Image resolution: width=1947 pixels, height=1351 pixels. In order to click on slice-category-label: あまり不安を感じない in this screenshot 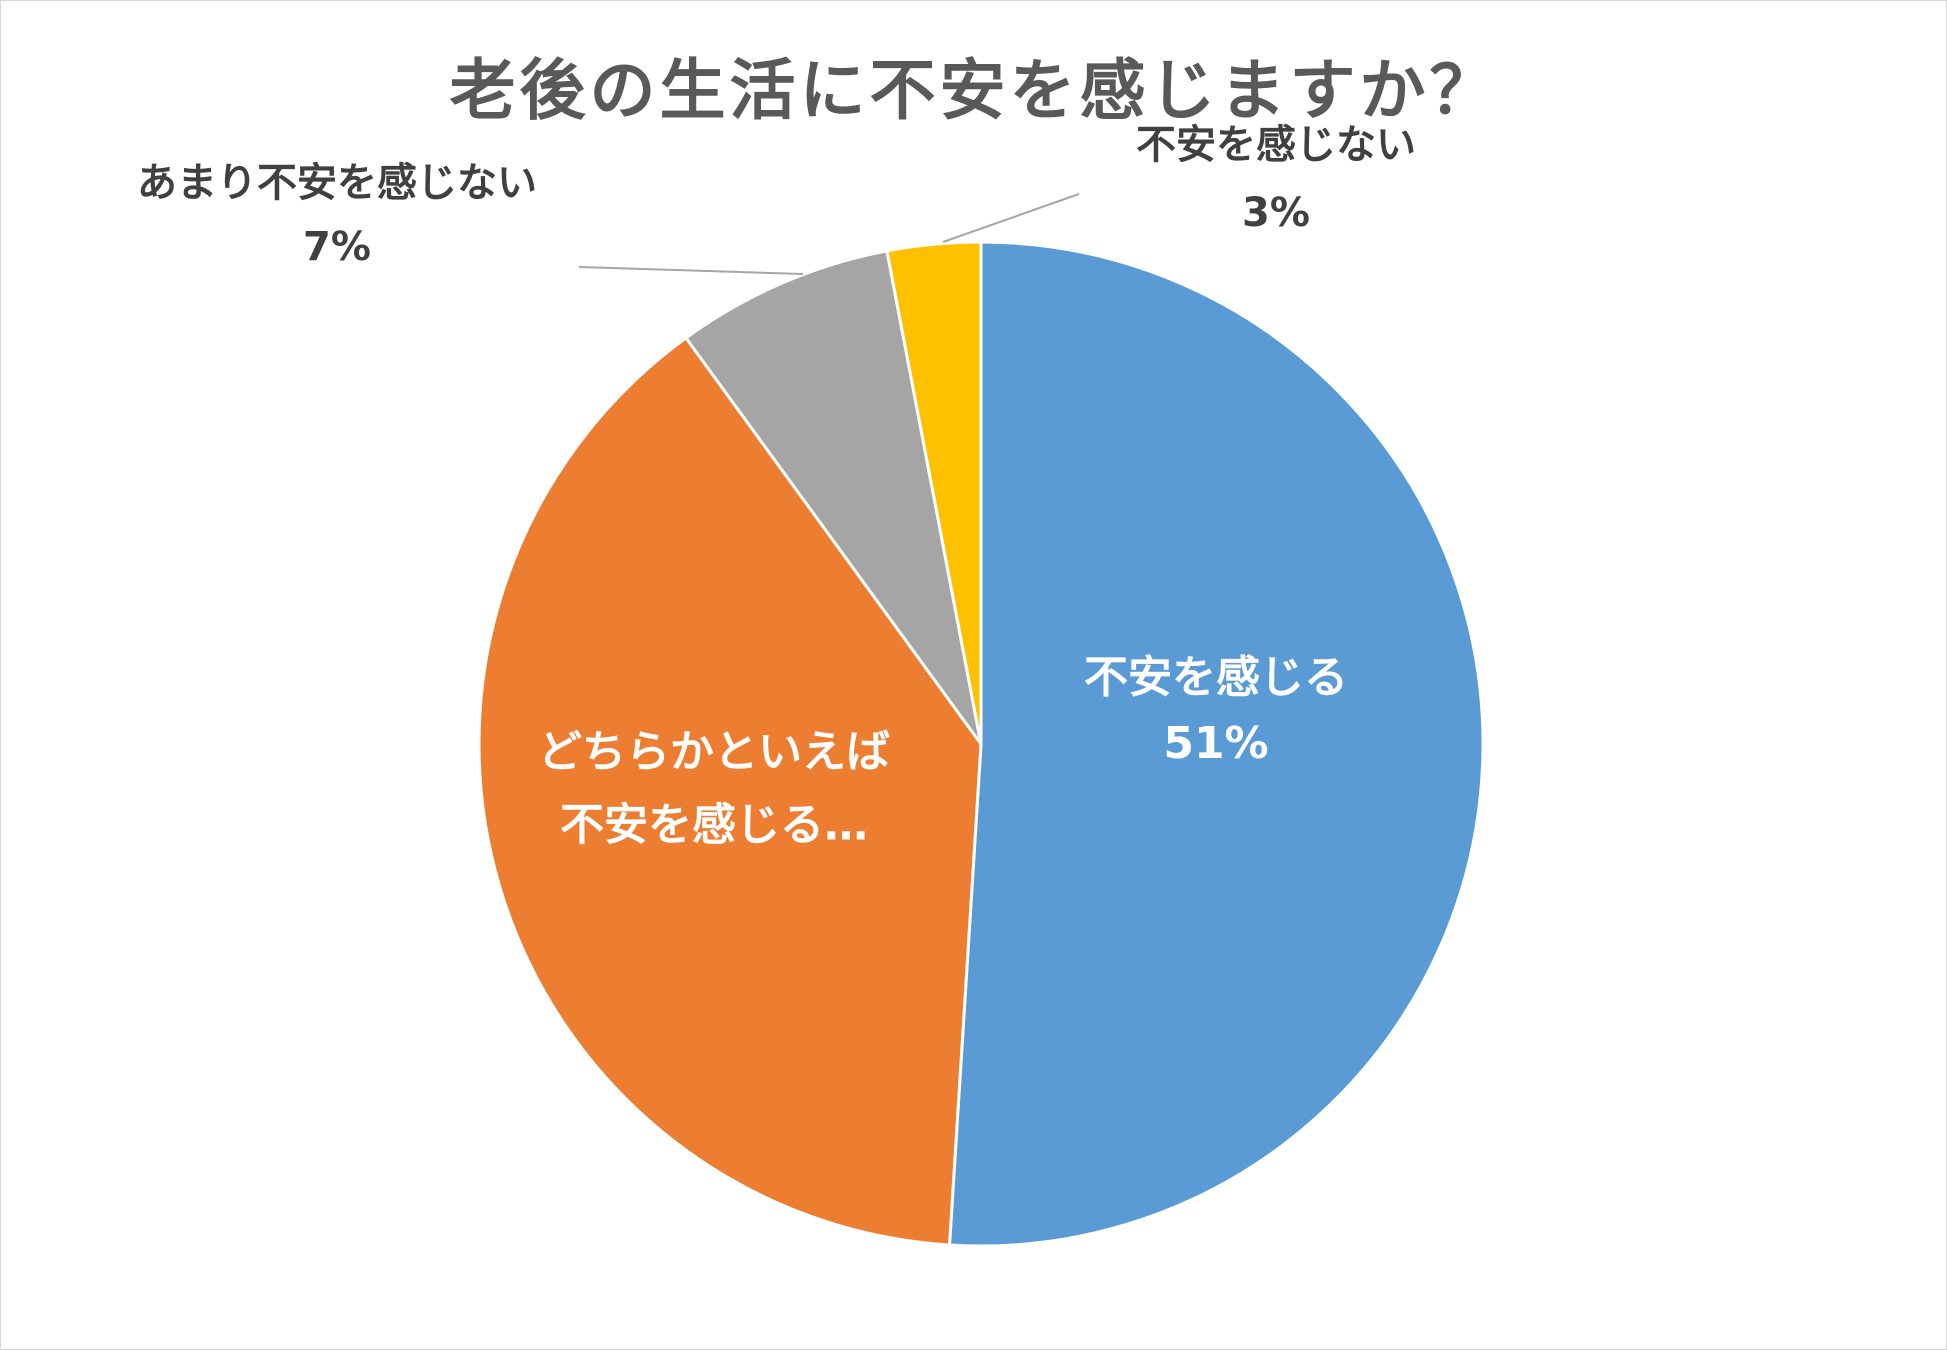, I will do `click(337, 183)`.